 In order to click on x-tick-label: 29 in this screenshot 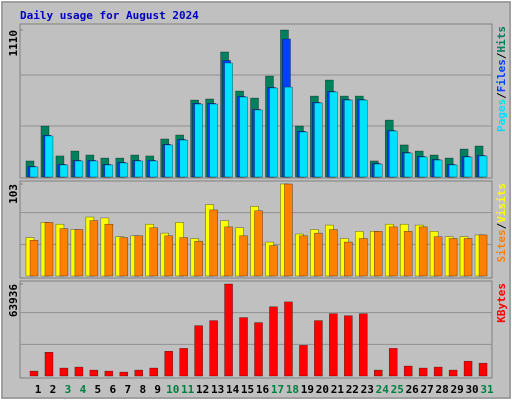, I will do `click(456, 389)`.